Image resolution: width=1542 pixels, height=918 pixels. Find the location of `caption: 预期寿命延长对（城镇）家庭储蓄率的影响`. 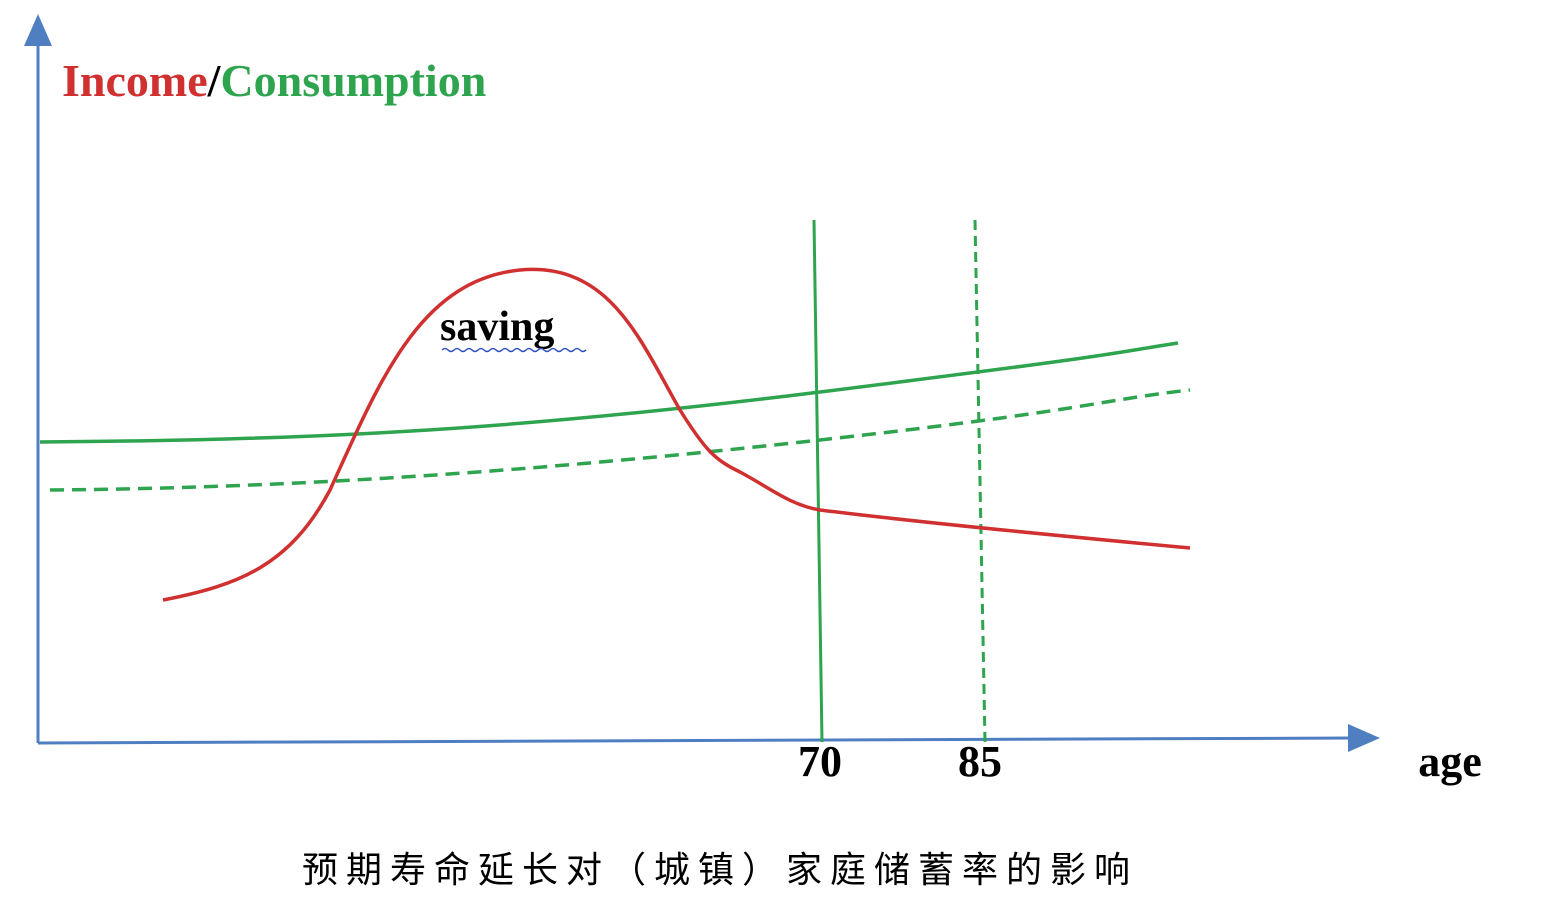

caption: 预期寿命延长对（城镇）家庭储蓄率的影响 is located at coordinates (720, 870).